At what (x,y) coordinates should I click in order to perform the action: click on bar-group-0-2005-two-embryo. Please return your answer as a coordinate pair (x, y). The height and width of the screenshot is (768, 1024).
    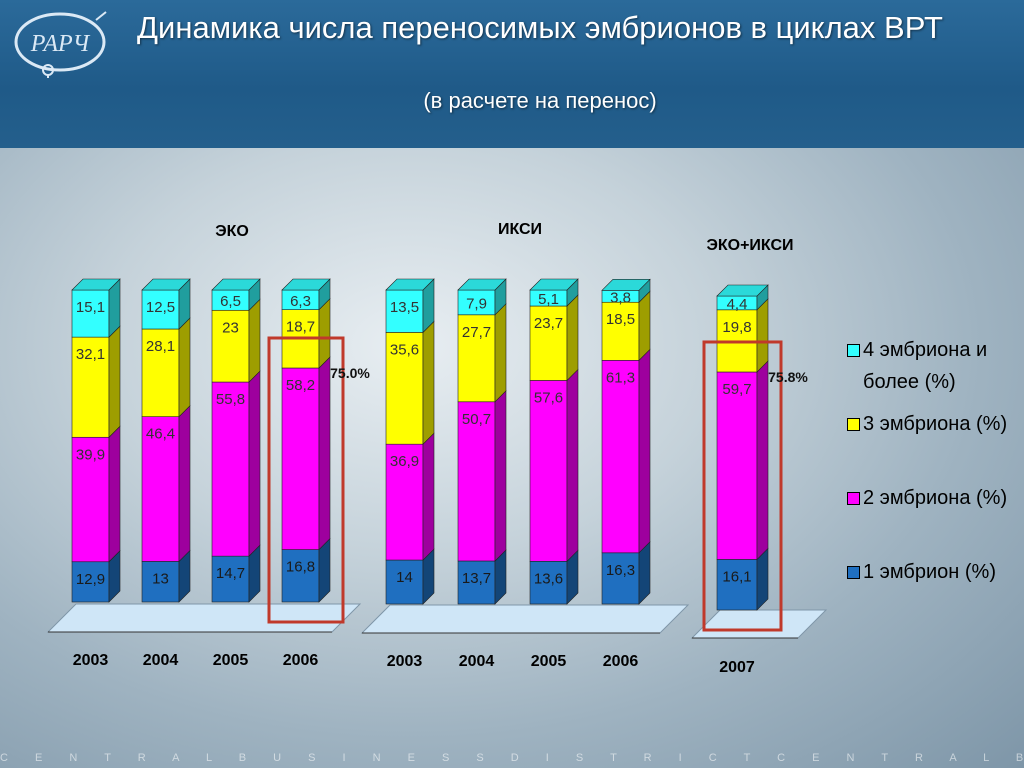
    Looking at the image, I should click on (230, 469).